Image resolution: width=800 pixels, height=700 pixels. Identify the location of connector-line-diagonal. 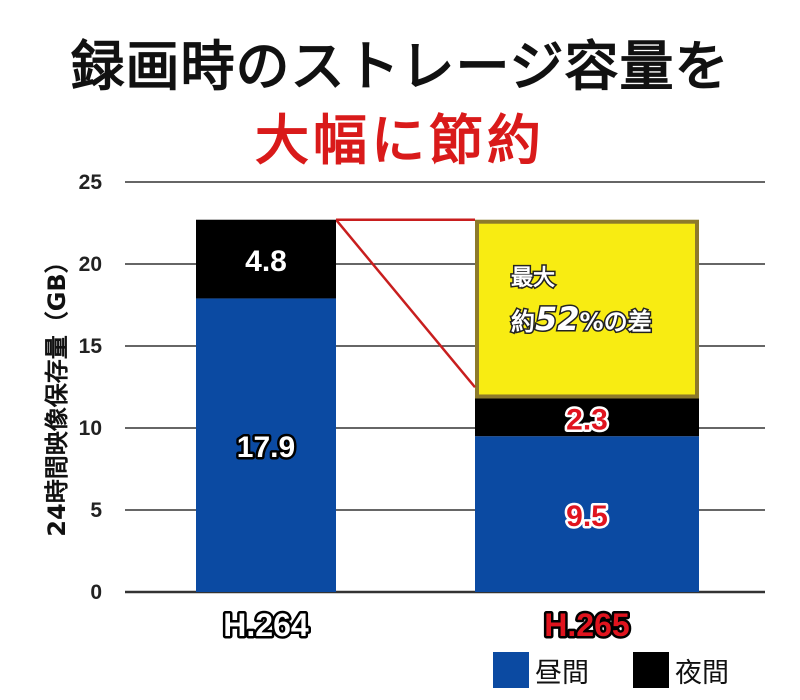
(405, 303).